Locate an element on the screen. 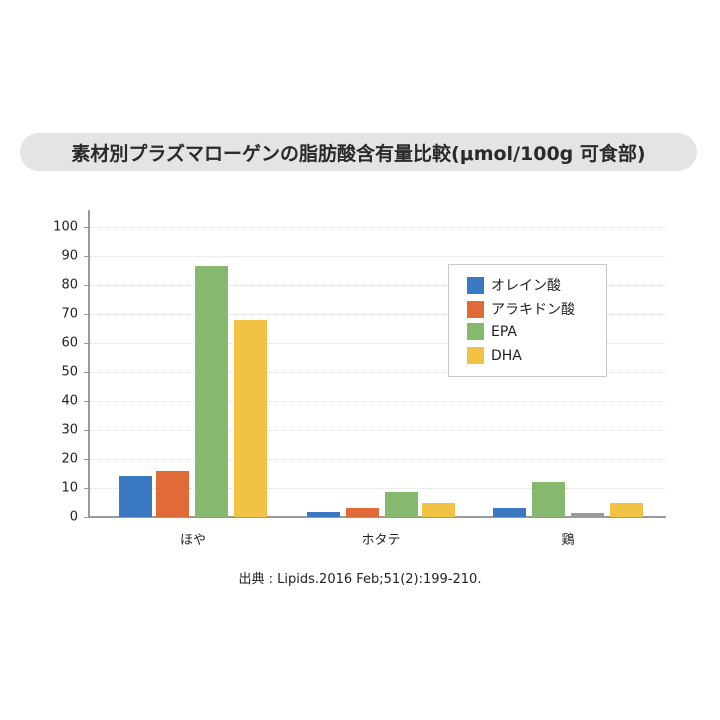 This screenshot has height=720, width=720. y-tick-label: 100 is located at coordinates (65, 227).